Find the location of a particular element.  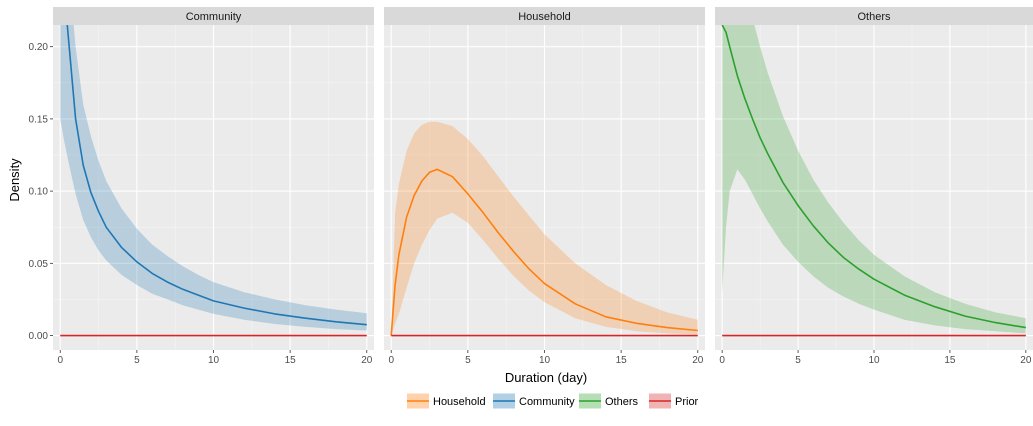

y-tick-label: 0.00 is located at coordinates (39, 336).